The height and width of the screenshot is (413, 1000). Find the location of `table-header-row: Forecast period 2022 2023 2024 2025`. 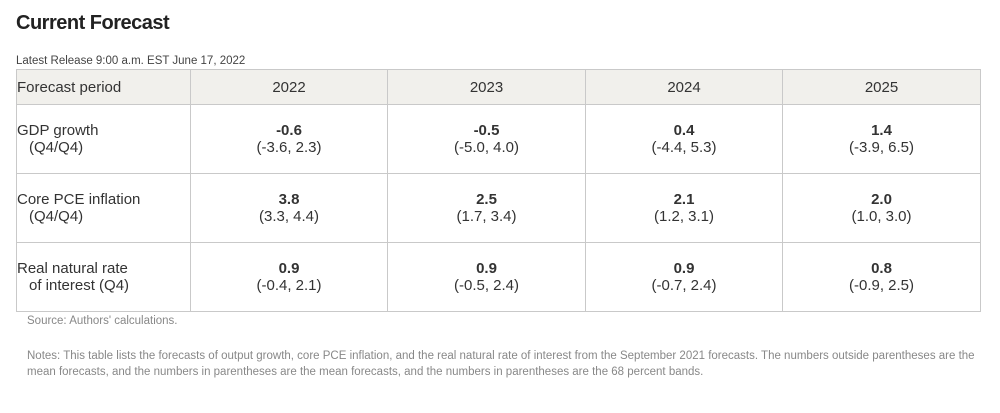

table-header-row: Forecast period 2022 2023 2024 2025 is located at coordinates (498, 87).